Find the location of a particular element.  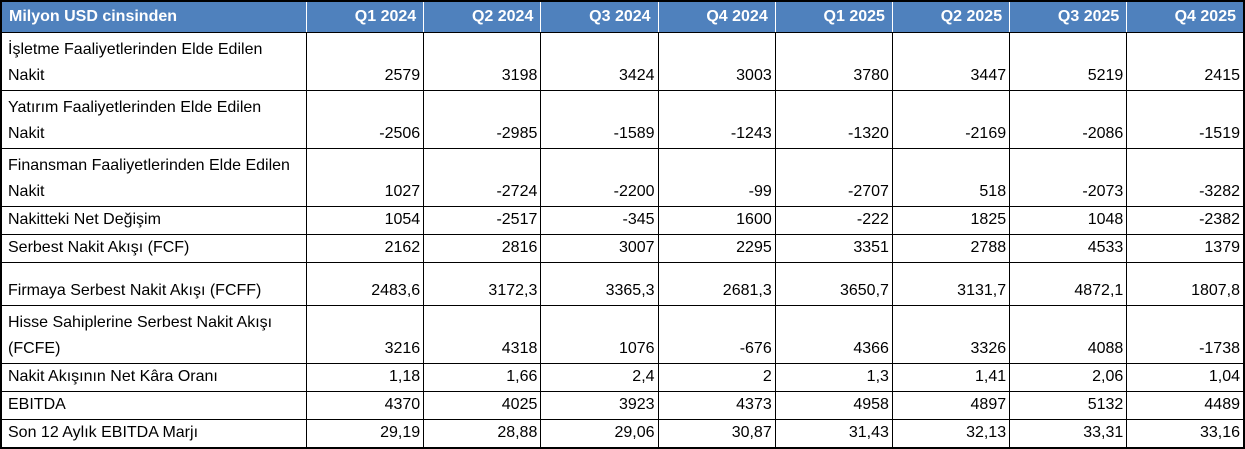

row-label-cell: EBITDA is located at coordinates (153, 405).